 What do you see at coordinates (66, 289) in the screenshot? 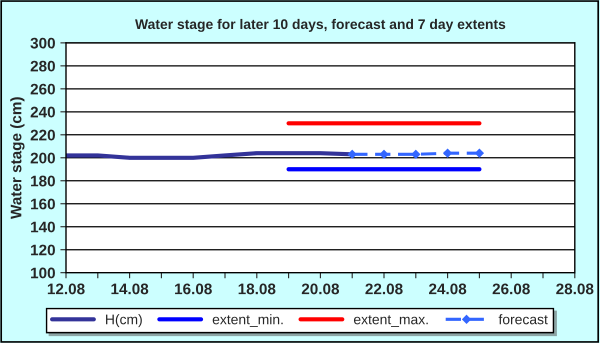
I see `x-tick-label: 12.08` at bounding box center [66, 289].